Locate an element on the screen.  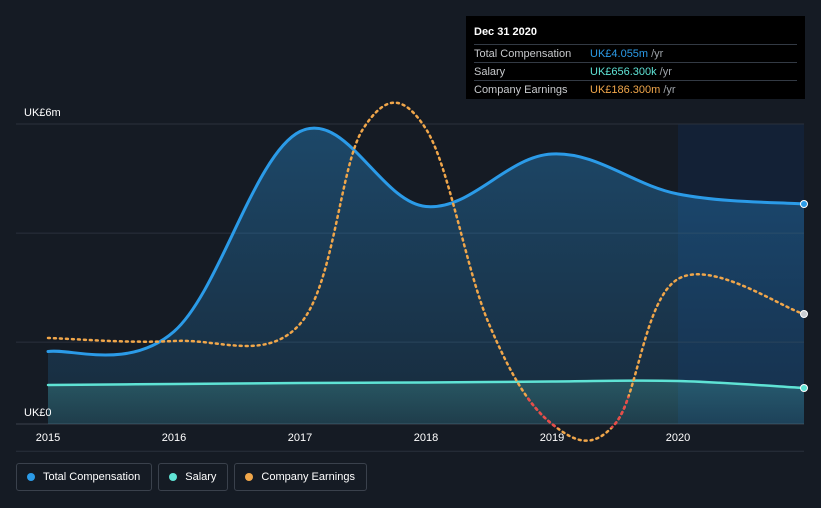
legend-item-total-compensation: Total Compensation is located at coordinates (84, 477).